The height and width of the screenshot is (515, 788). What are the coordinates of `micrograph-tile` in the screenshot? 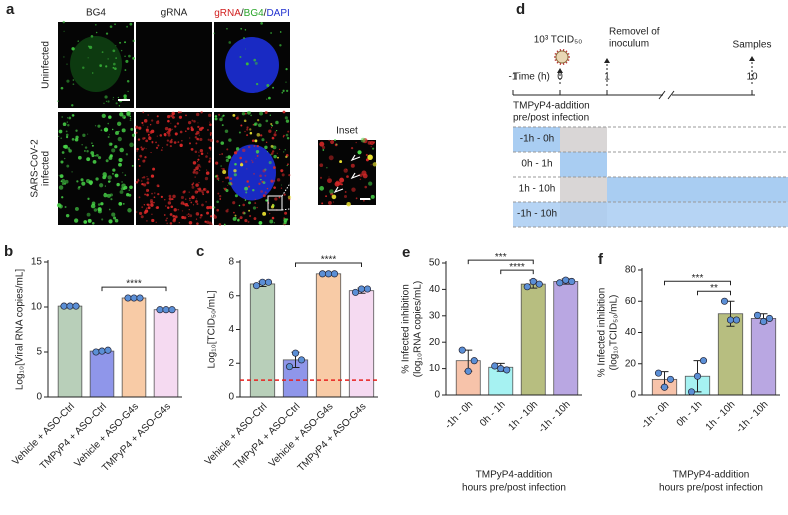 It's located at (174, 65).